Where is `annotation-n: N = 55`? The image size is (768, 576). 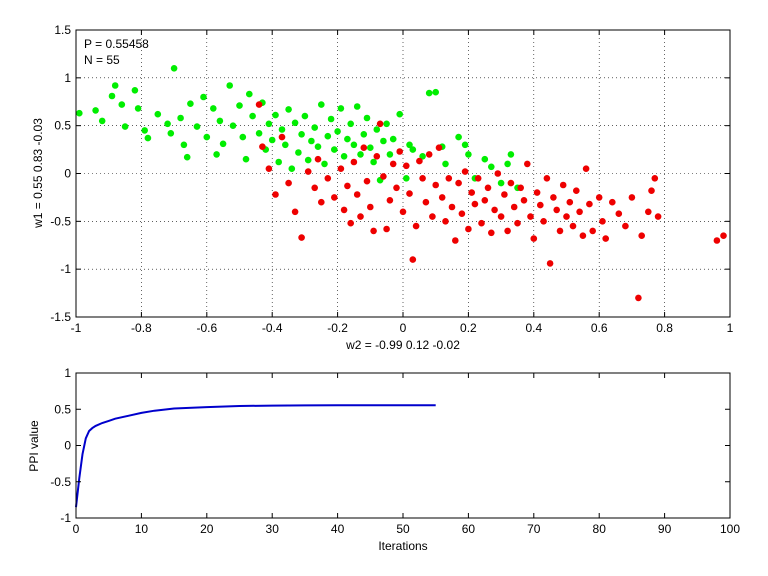
annotation-n: N = 55 is located at coordinates (102, 60).